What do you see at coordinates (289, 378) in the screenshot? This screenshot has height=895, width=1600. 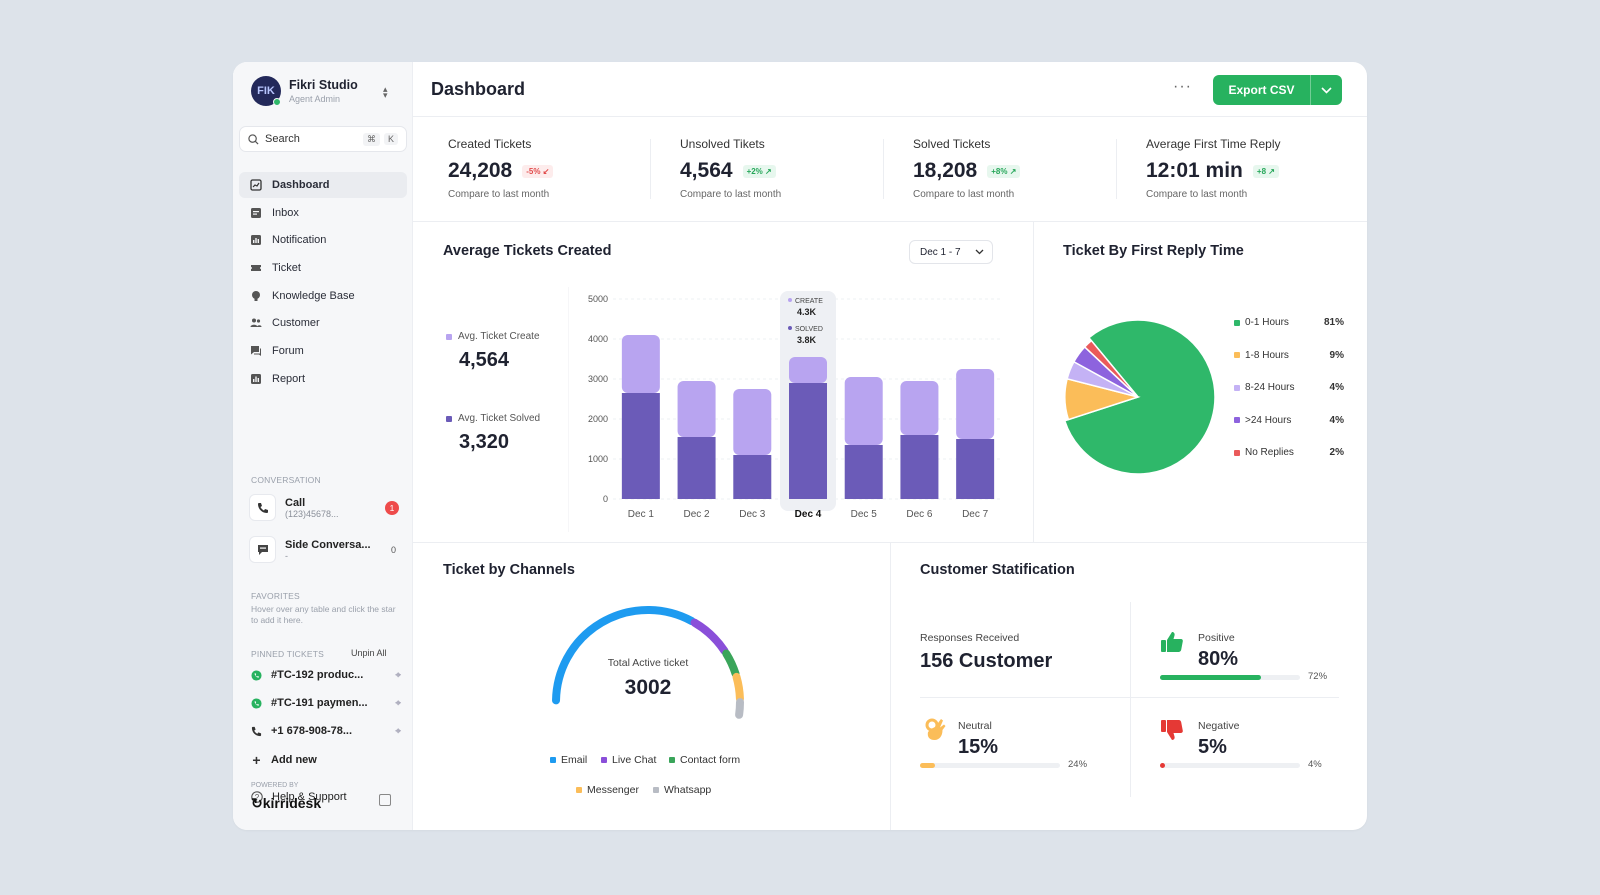 I see `nav-label: Report` at bounding box center [289, 378].